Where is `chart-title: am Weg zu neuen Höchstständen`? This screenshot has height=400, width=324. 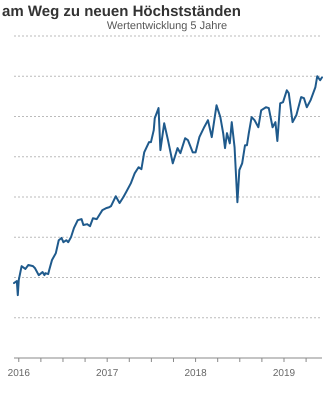
chart-title: am Weg zu neuen Höchstständen is located at coordinates (121, 11).